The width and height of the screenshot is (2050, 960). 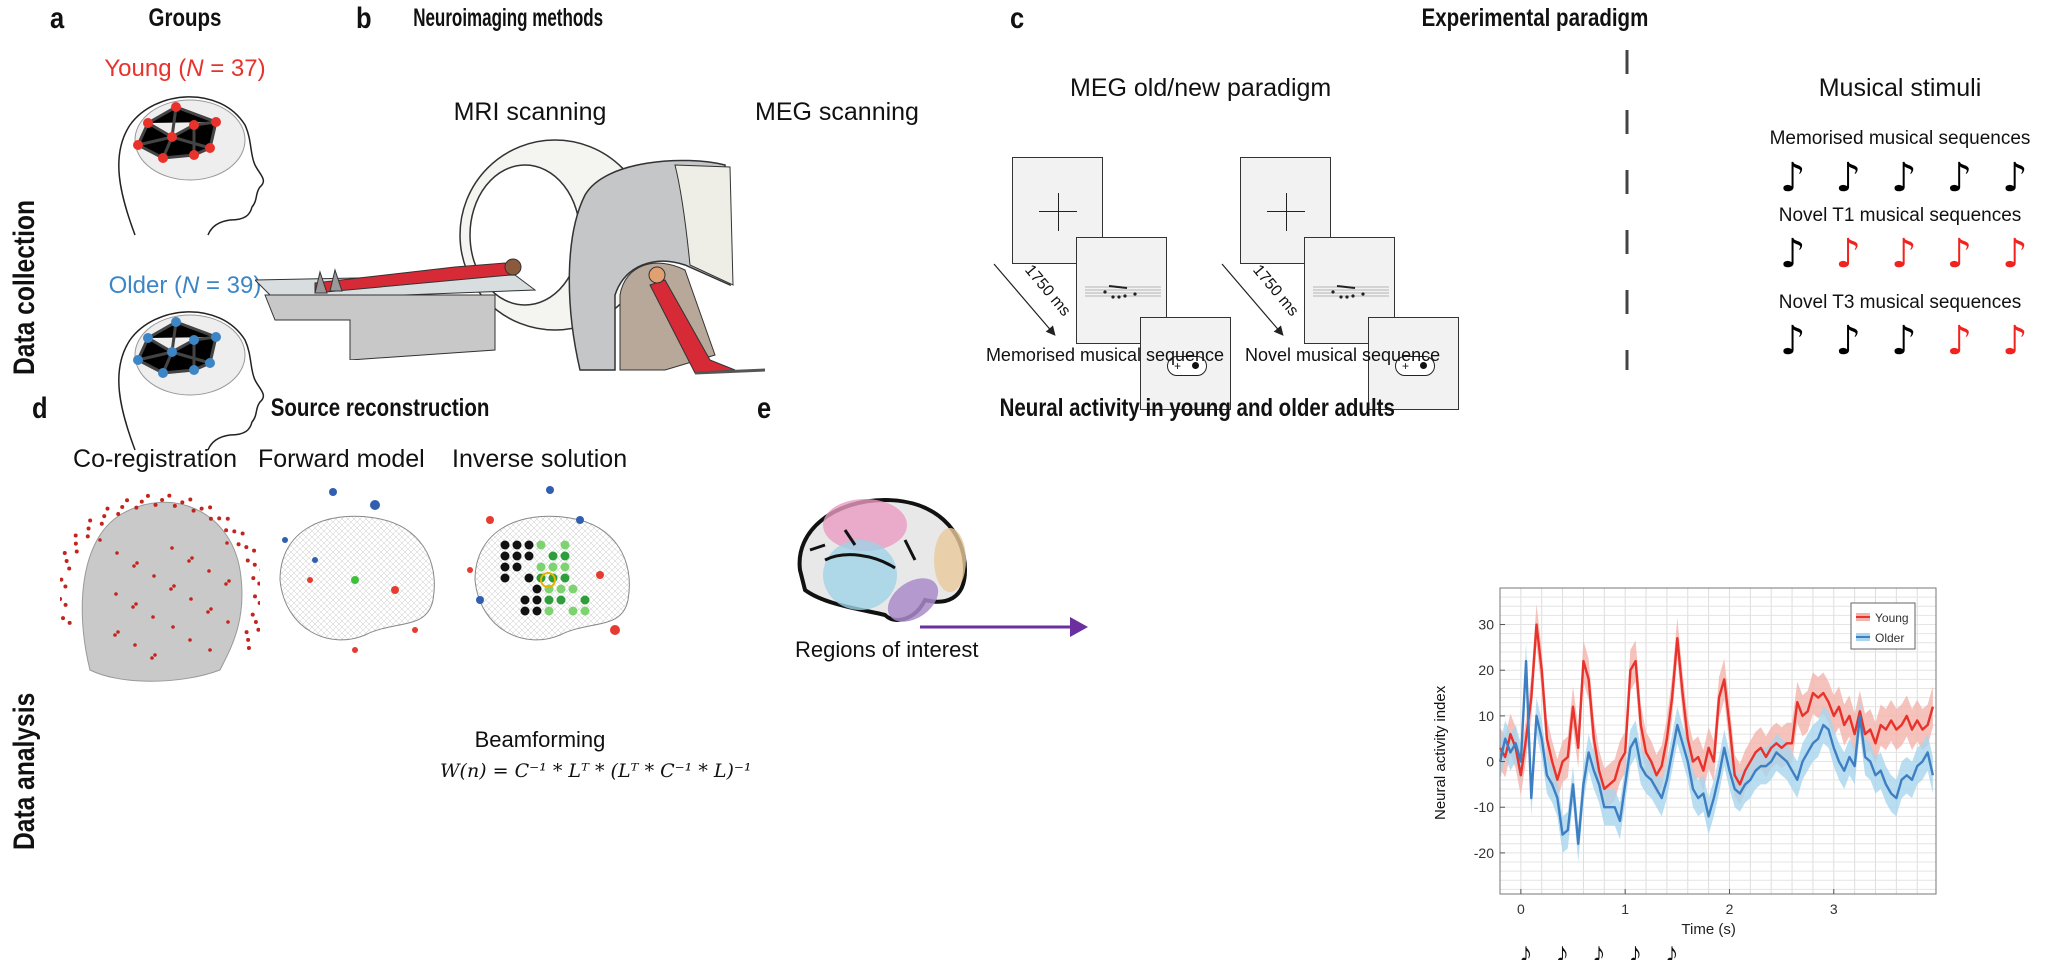 What do you see at coordinates (1017, 18) in the screenshot?
I see `panel-letter-c: c` at bounding box center [1017, 18].